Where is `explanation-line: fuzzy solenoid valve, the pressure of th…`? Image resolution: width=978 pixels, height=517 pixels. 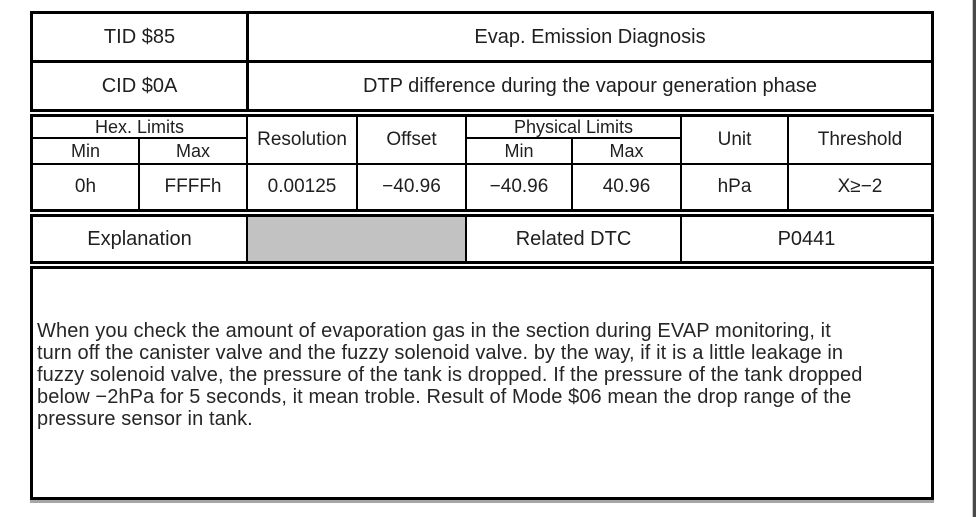 explanation-line: fuzzy solenoid valve, the pressure of th… is located at coordinates (450, 375).